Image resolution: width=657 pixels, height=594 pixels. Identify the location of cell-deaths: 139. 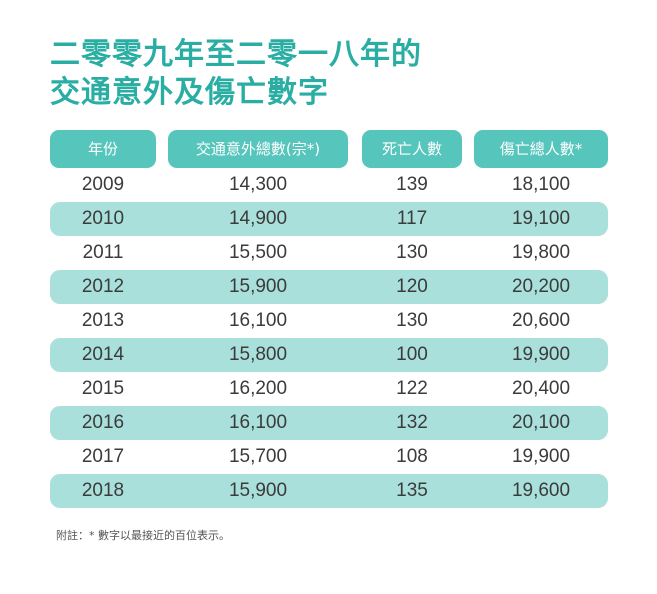
(412, 184).